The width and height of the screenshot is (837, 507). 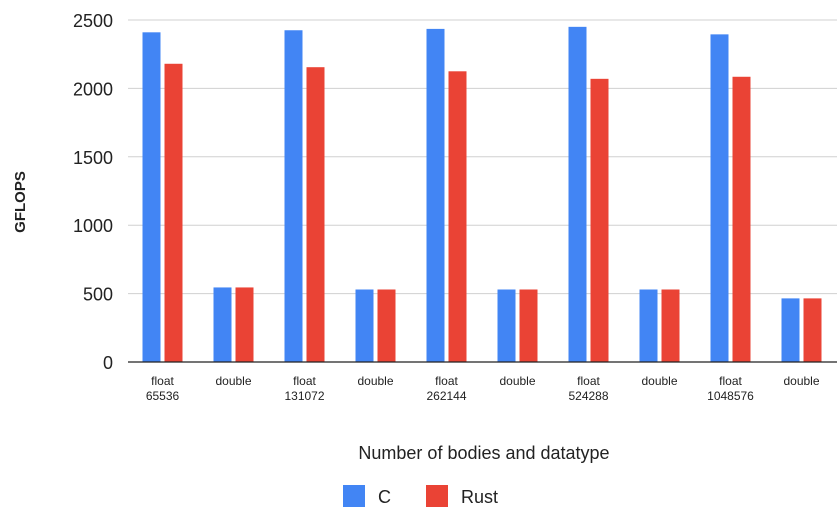 What do you see at coordinates (730, 396) in the screenshot?
I see `x-tick-label-line: 1048576` at bounding box center [730, 396].